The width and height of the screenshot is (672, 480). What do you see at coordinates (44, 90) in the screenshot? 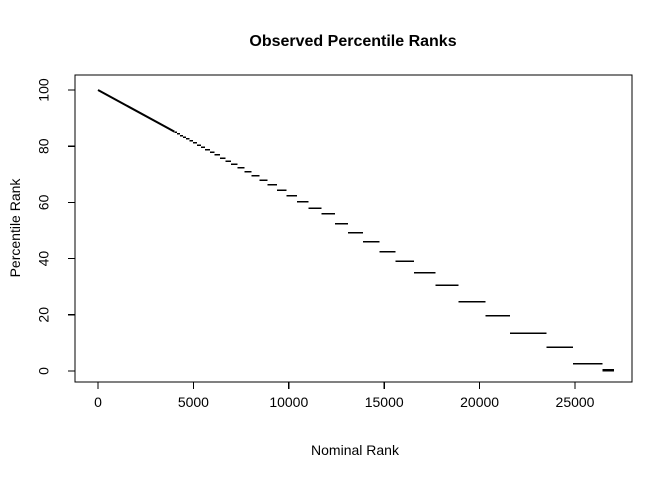
I see `y-tick-label: 100` at bounding box center [44, 90].